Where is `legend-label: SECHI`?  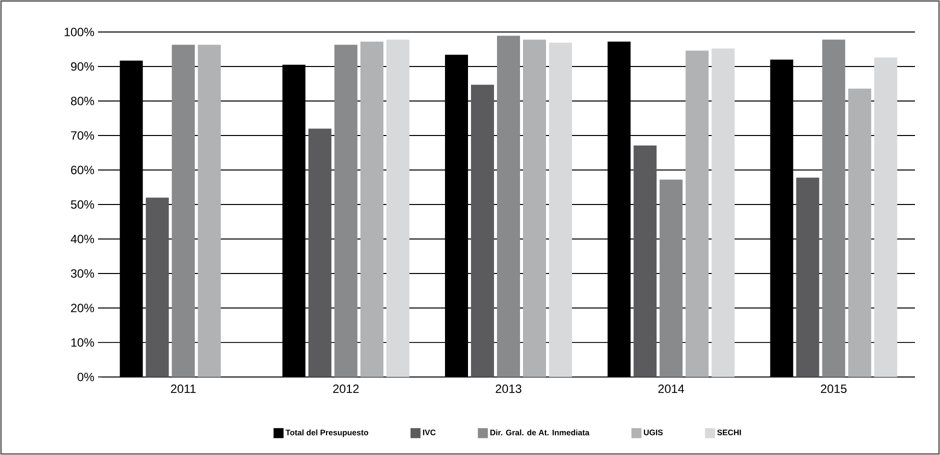
legend-label: SECHI is located at coordinates (729, 433).